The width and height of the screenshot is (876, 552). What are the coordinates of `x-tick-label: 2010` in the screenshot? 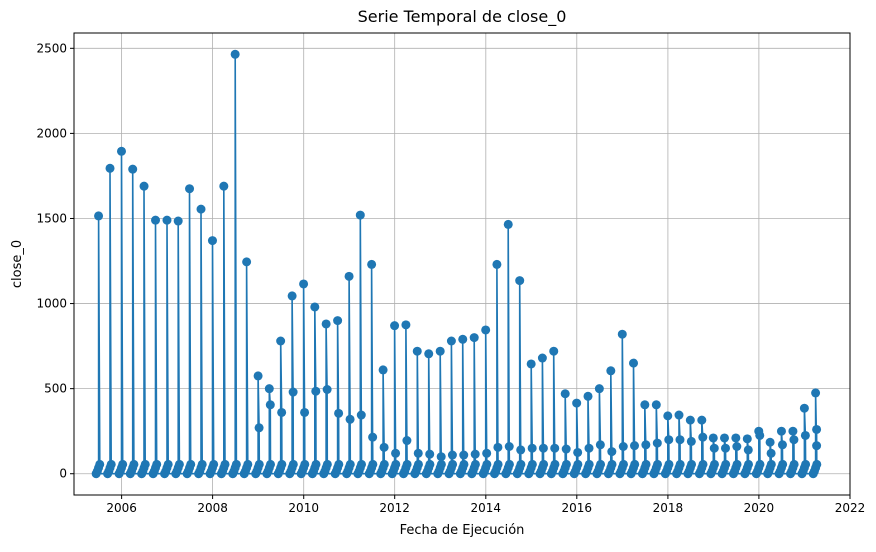 It's located at (303, 508).